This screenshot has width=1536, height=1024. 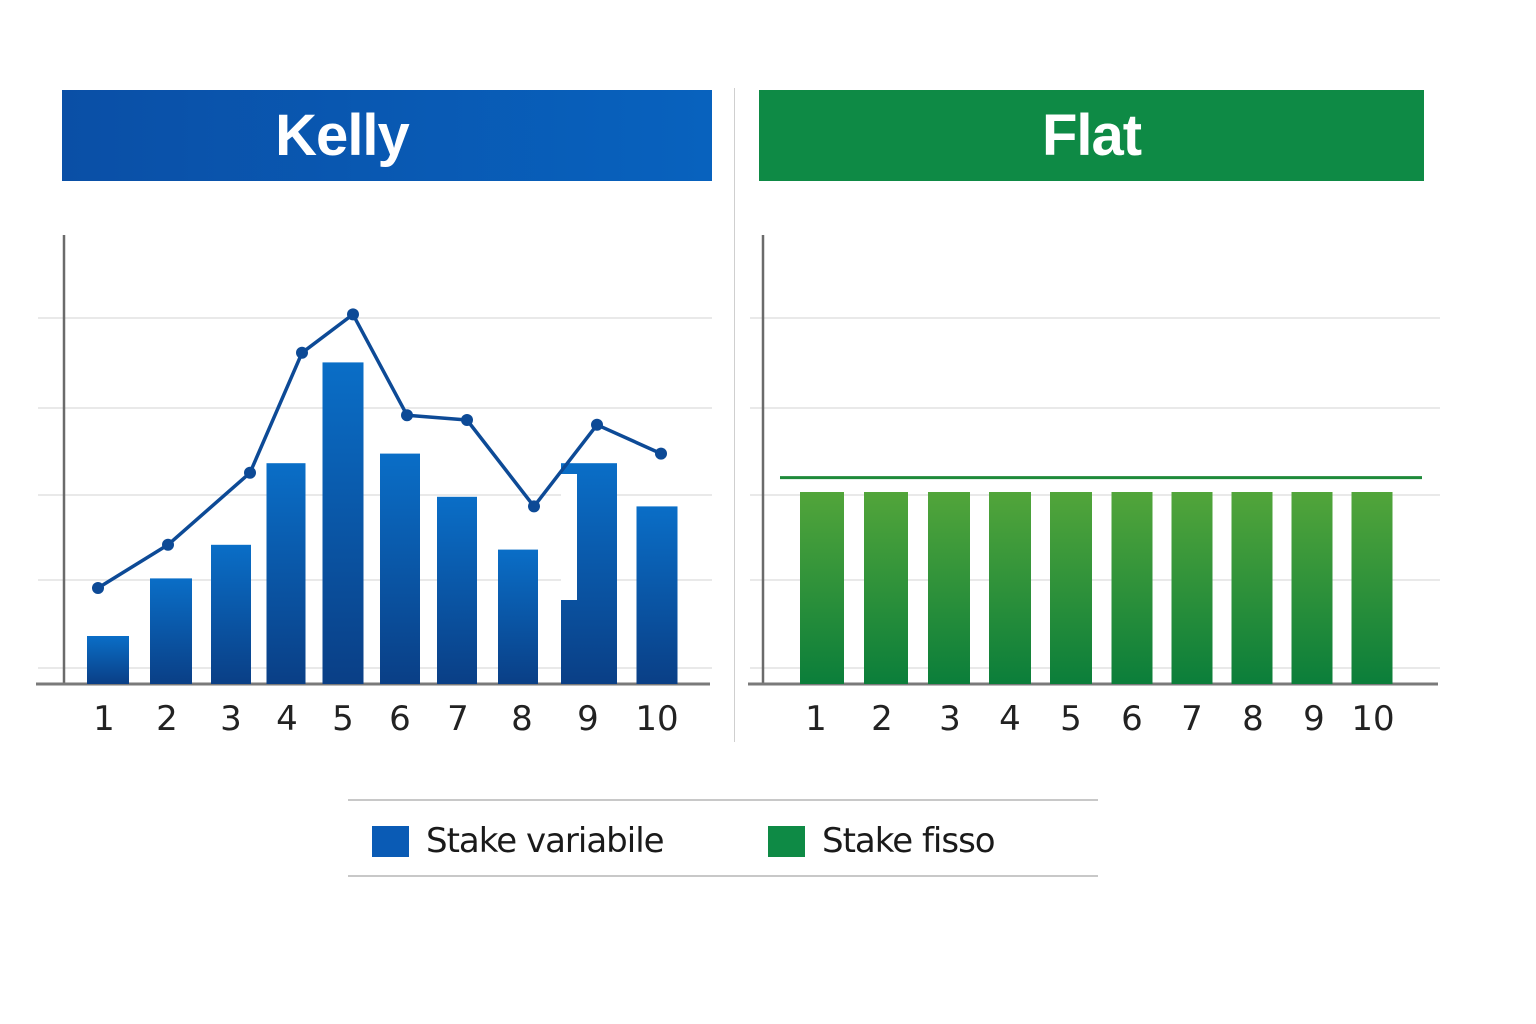 I want to click on flat-panel-title: Flat, so click(x=1091, y=135).